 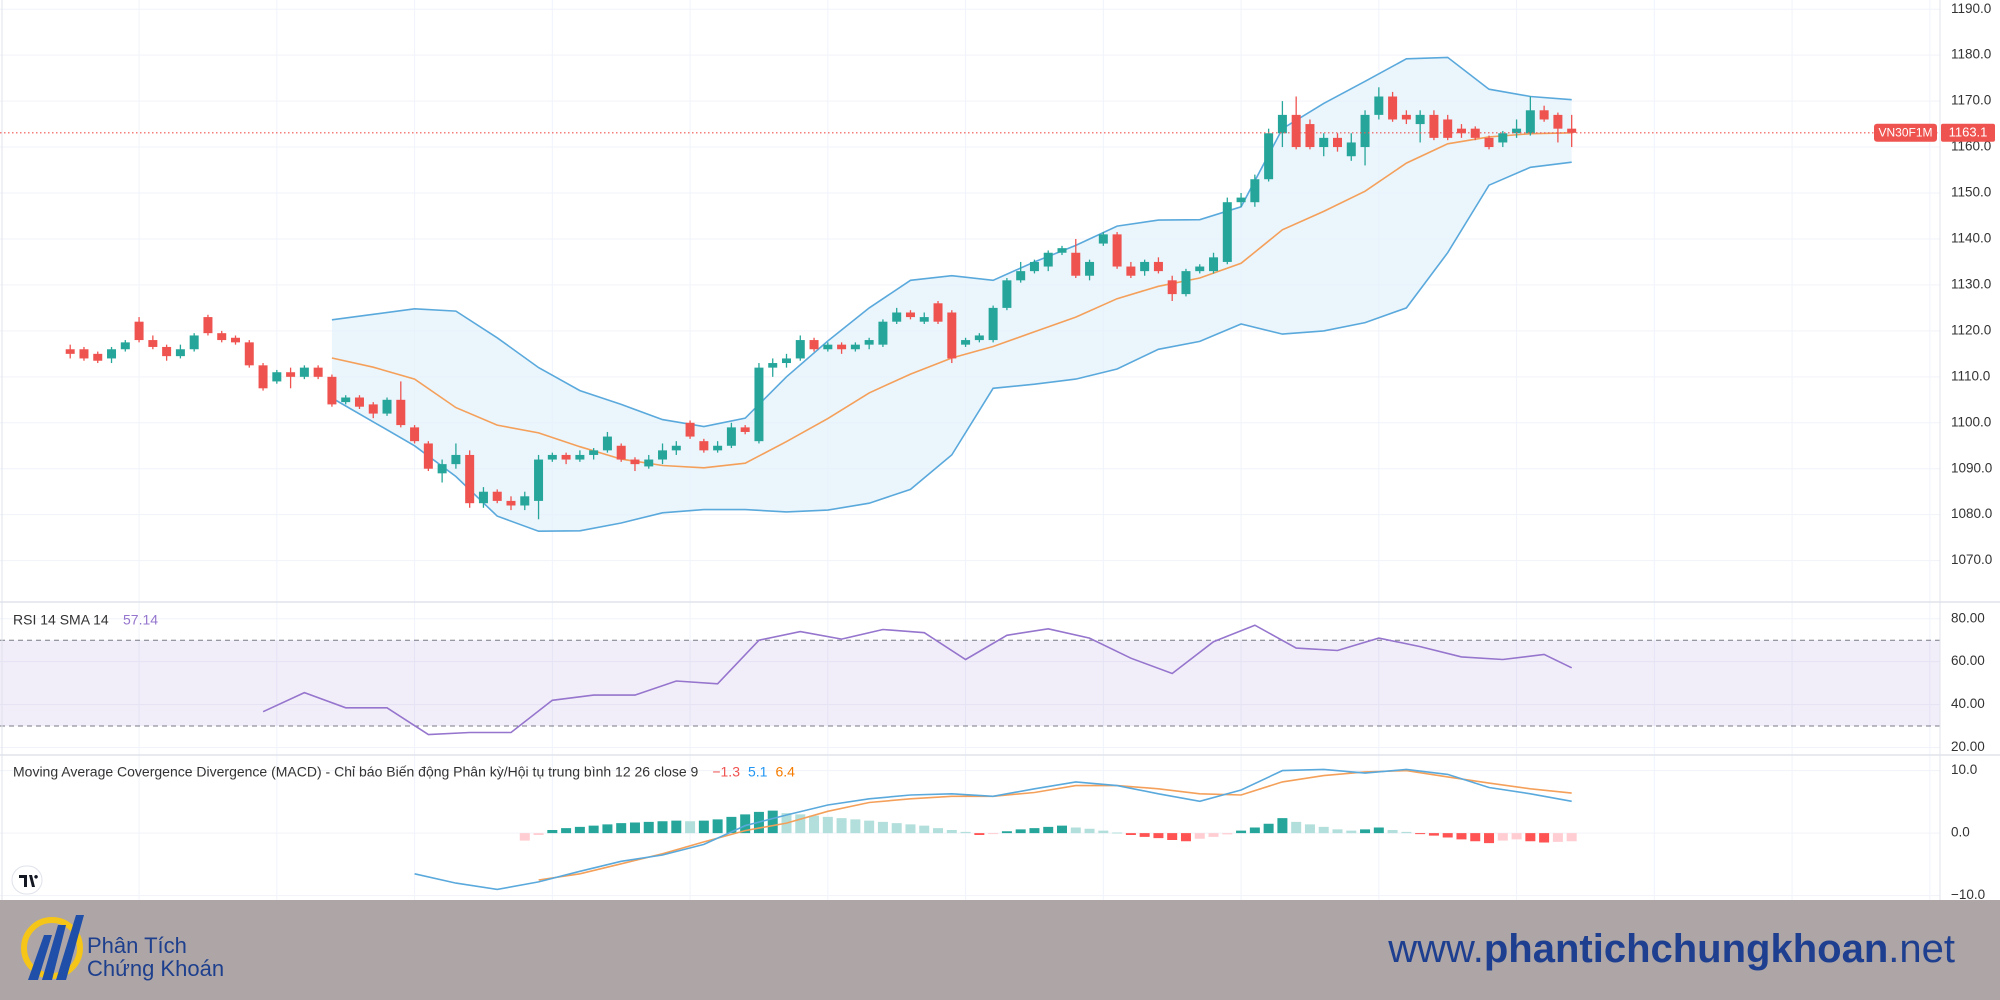 I want to click on y-tick-label: 1160.0, so click(x=1971, y=146).